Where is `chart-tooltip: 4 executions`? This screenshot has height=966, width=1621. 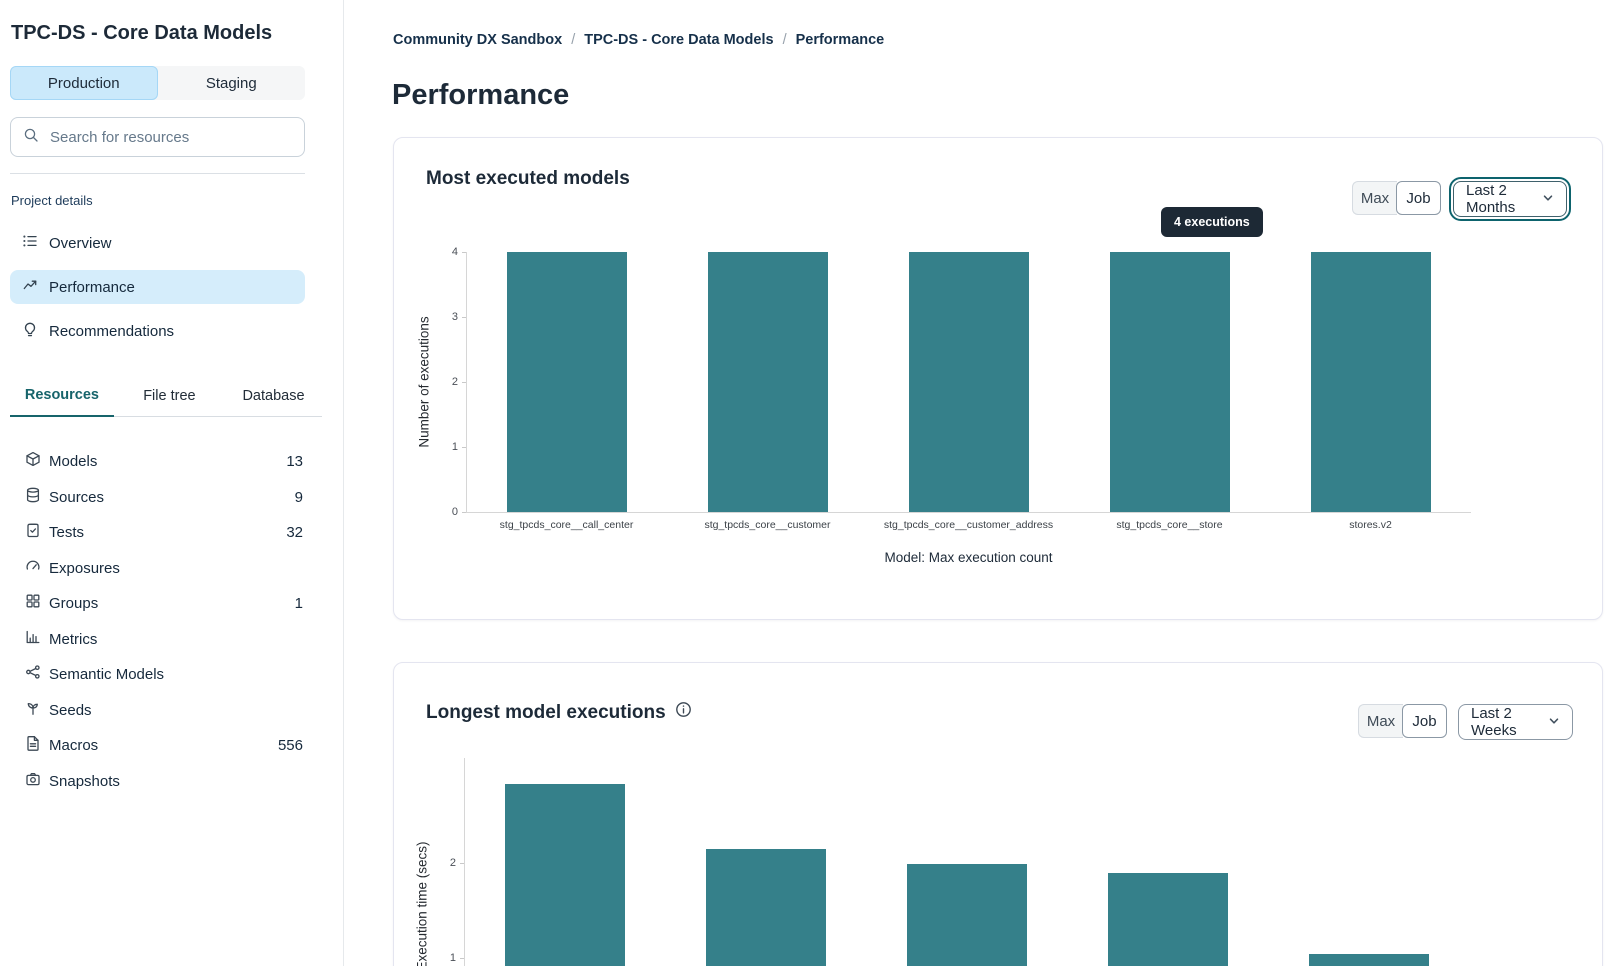
chart-tooltip: 4 executions is located at coordinates (1212, 222).